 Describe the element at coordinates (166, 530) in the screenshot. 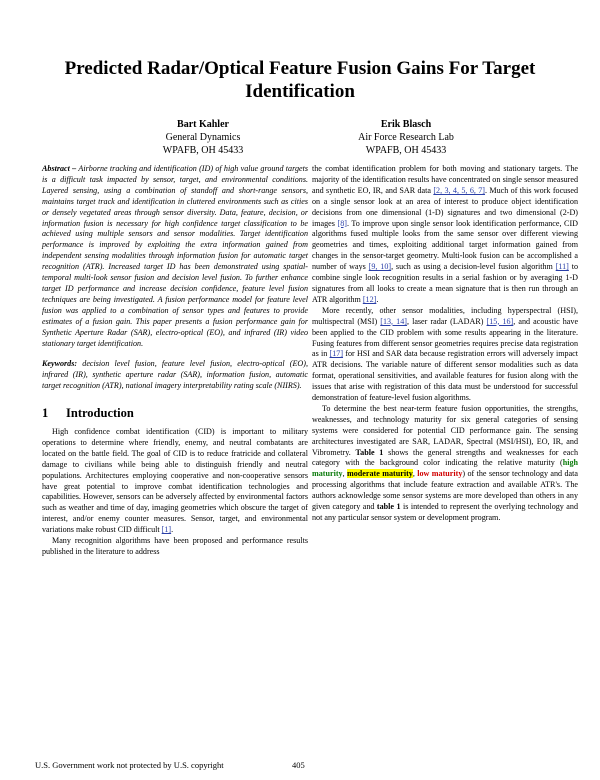

I see `citation-link: [1]` at that location.